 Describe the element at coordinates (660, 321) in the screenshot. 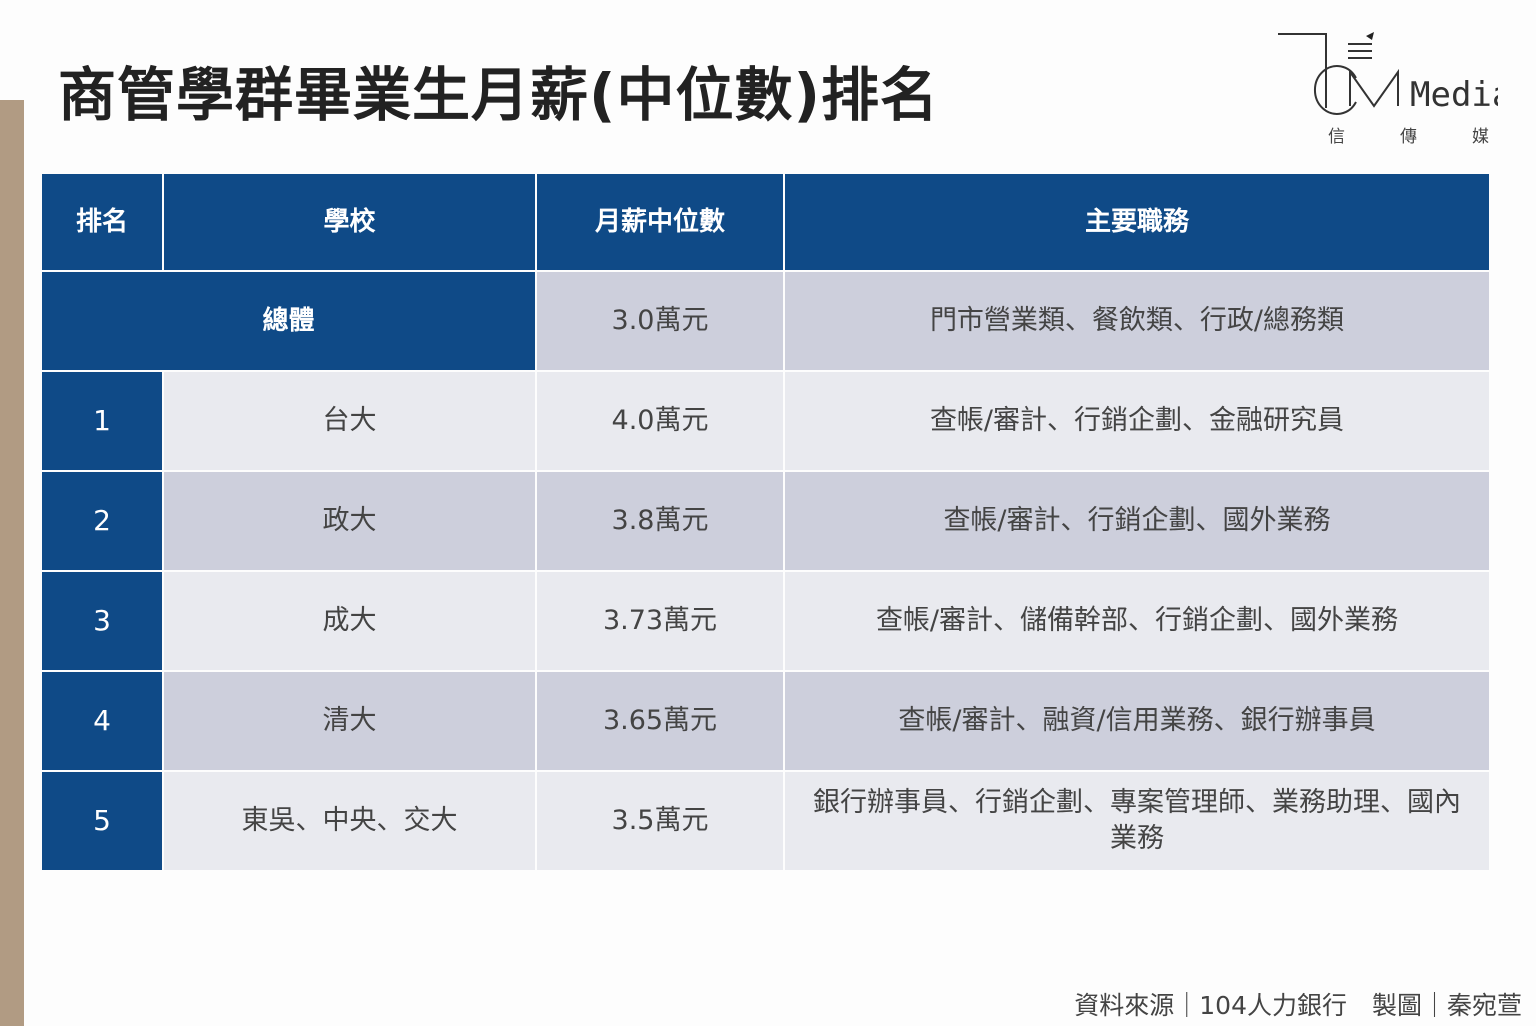

I see `salary-cell: 3.0萬元` at that location.